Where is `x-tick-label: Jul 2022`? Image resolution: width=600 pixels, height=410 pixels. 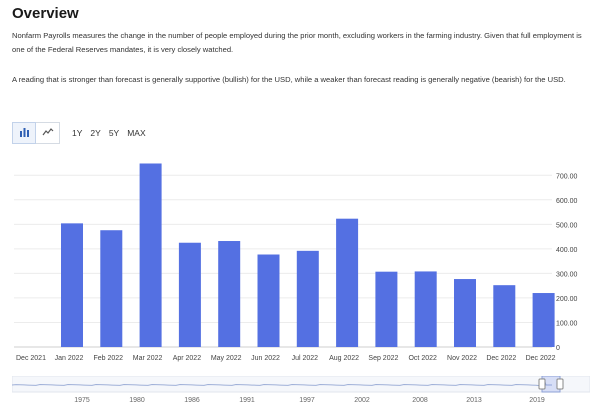
x-tick-label: Jul 2022 is located at coordinates (305, 358).